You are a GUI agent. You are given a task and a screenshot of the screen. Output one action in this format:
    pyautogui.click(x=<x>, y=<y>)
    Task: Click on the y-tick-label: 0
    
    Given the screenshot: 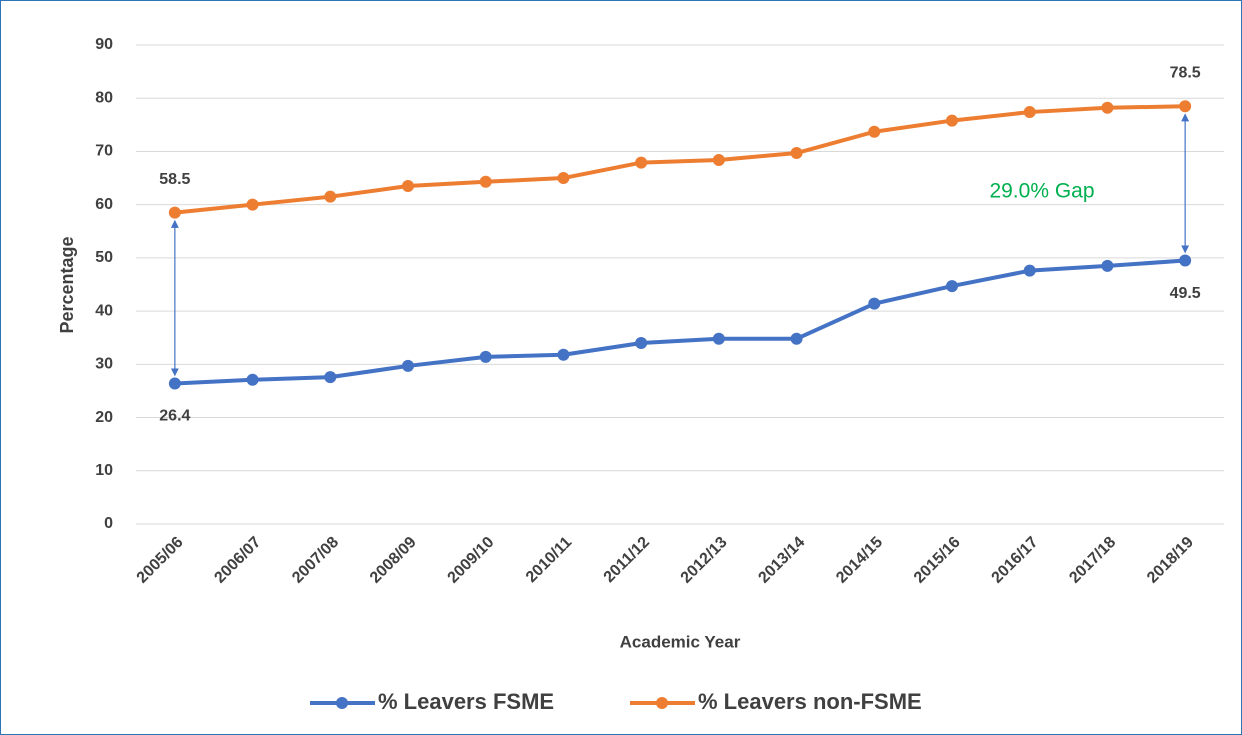 What is the action you would take?
    pyautogui.click(x=108, y=523)
    